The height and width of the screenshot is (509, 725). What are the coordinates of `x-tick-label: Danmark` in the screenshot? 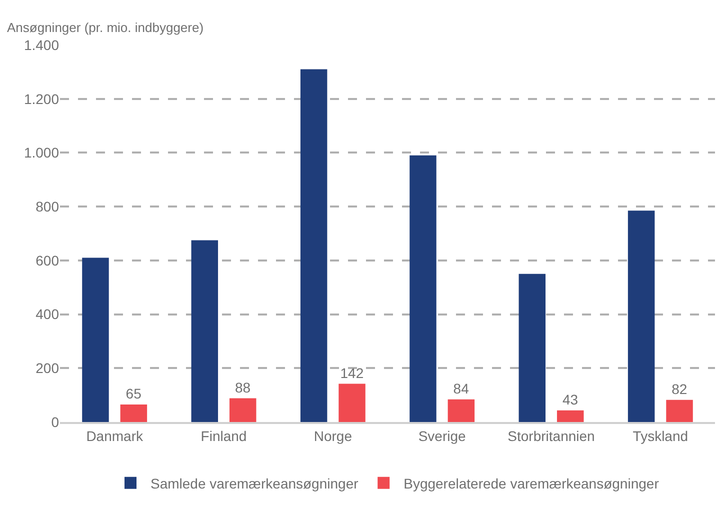 It's located at (115, 436).